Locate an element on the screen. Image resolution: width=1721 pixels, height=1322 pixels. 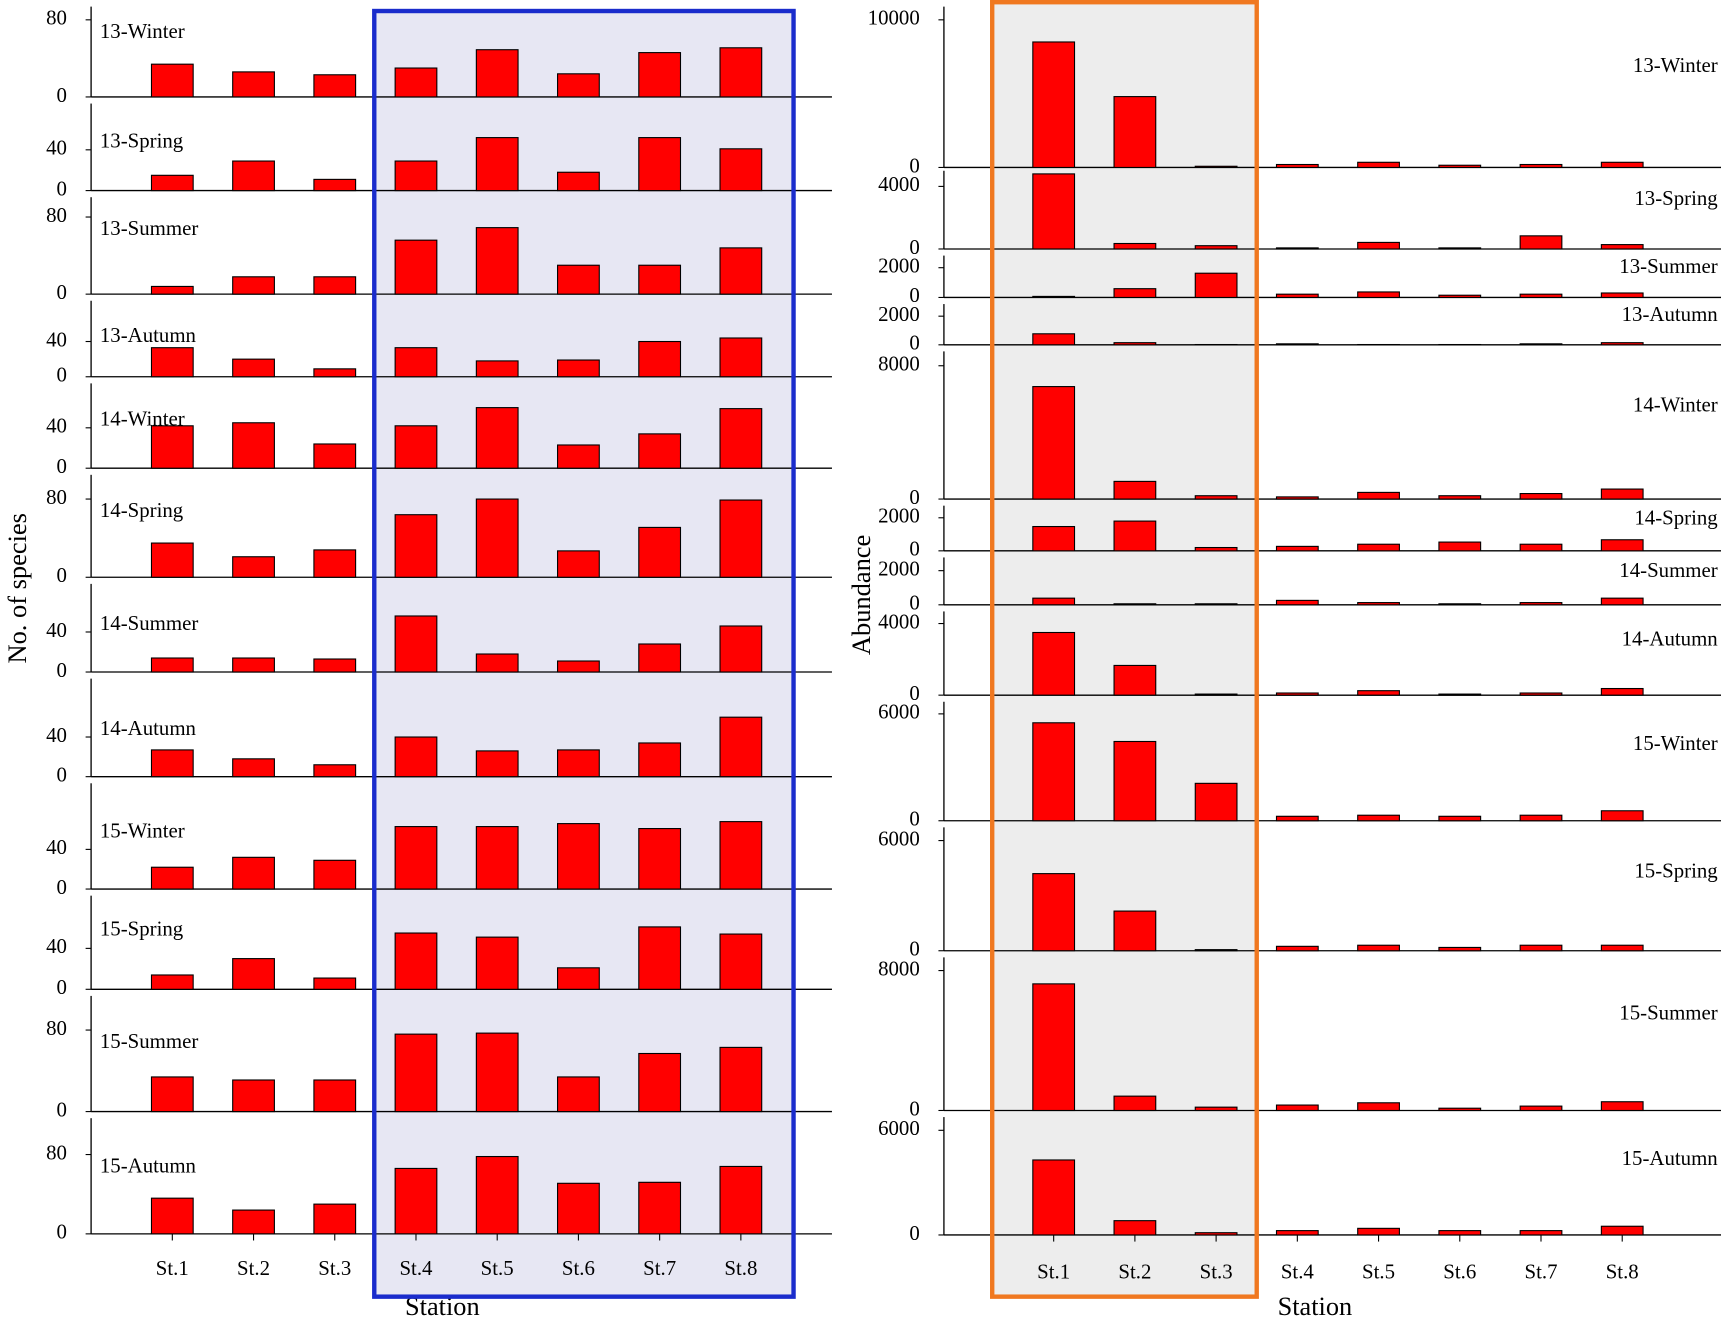
x-tick-label: St.1 is located at coordinates (1053, 1271).